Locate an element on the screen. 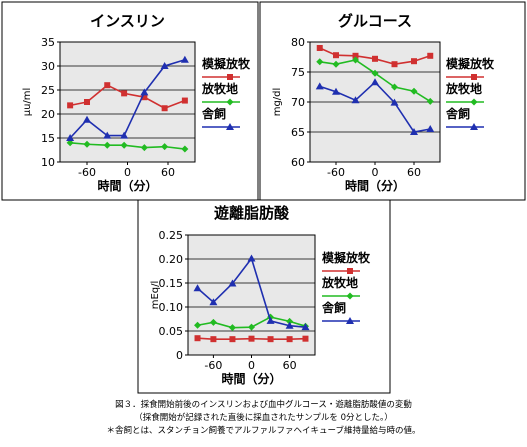  figure-caption: 図３．採食開始前後のインスリンおよび血中グルコース・遊離脂肪酸値の変動 is located at coordinates (263, 405).